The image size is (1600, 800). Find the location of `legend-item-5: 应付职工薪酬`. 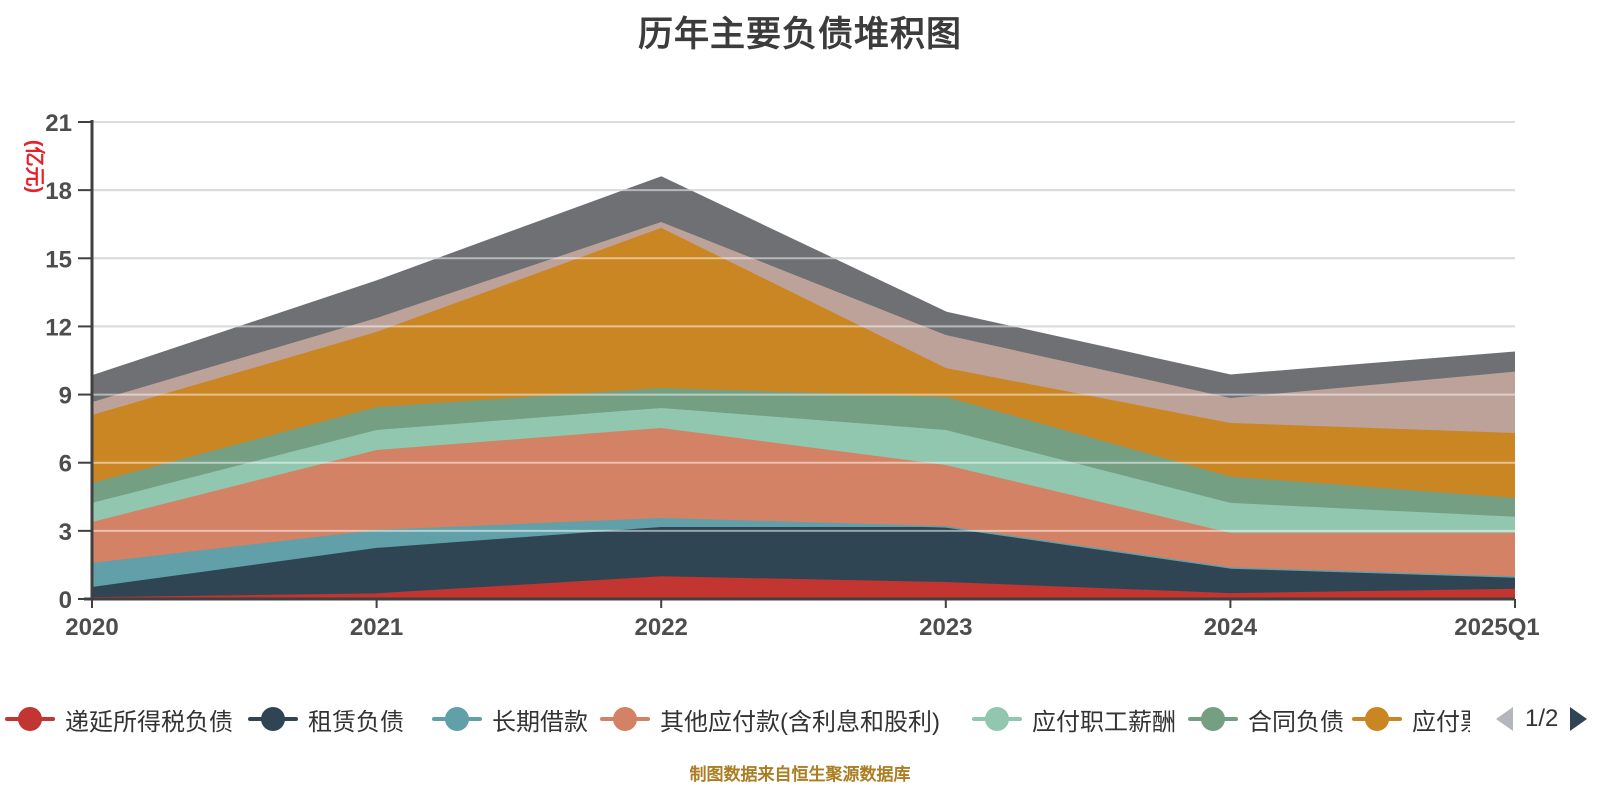

legend-item-5: 应付职工薪酬 is located at coordinates (1074, 719).